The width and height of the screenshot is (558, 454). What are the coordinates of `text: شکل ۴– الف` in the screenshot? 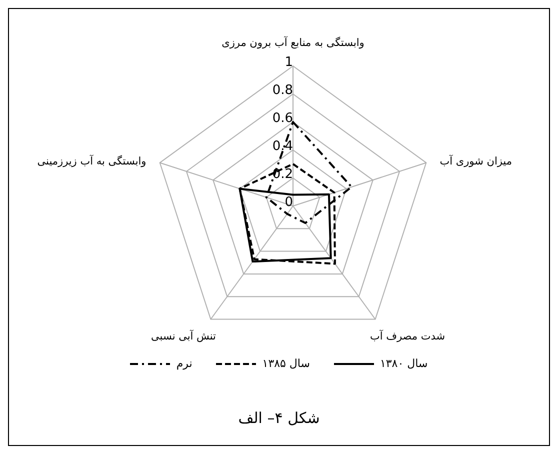 It's located at (279, 418).